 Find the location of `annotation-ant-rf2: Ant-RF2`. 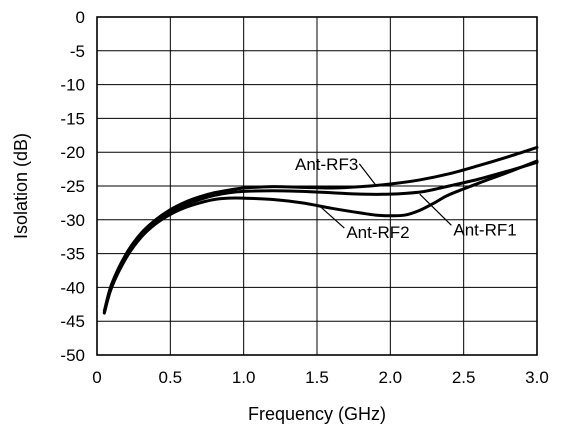

annotation-ant-rf2: Ant-RF2 is located at coordinates (377, 232).